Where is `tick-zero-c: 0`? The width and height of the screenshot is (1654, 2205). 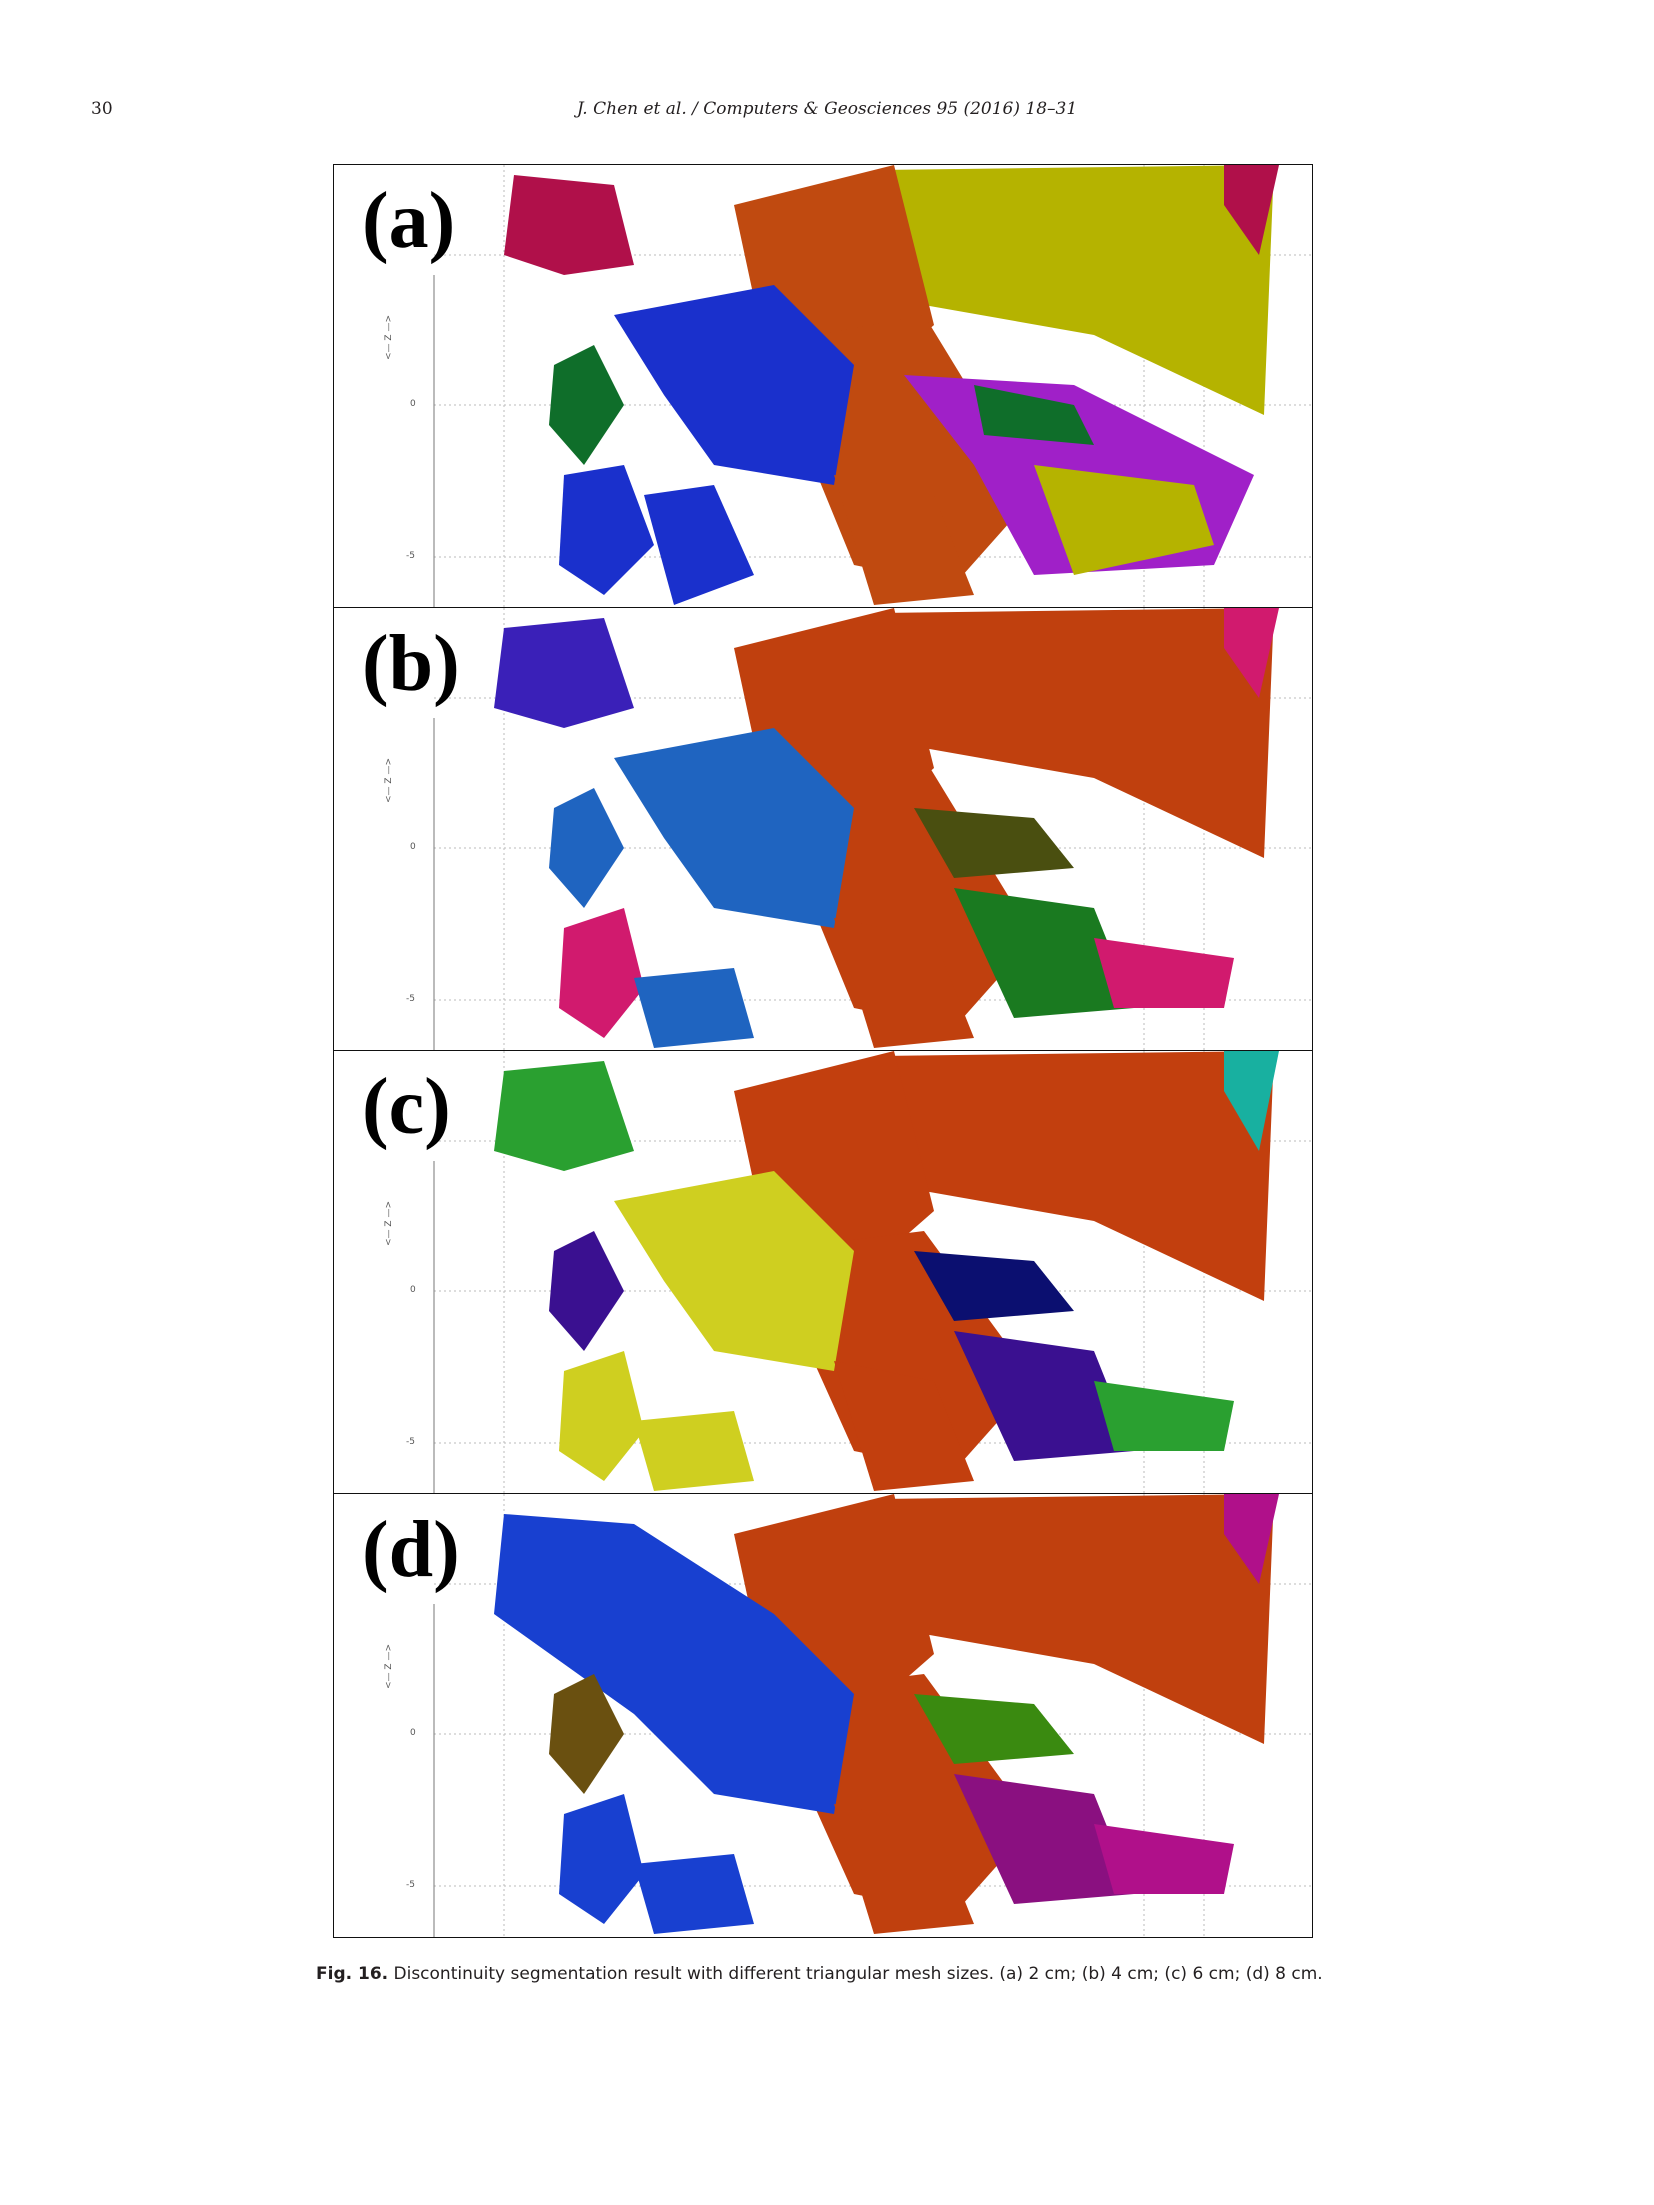 tick-zero-c: 0 is located at coordinates (413, 1290).